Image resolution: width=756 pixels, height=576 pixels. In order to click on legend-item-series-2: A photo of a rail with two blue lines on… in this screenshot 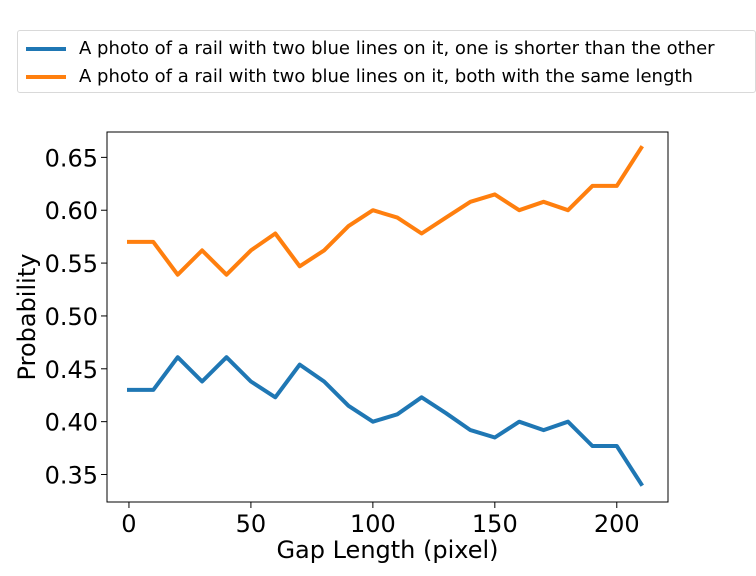, I will do `click(386, 77)`.